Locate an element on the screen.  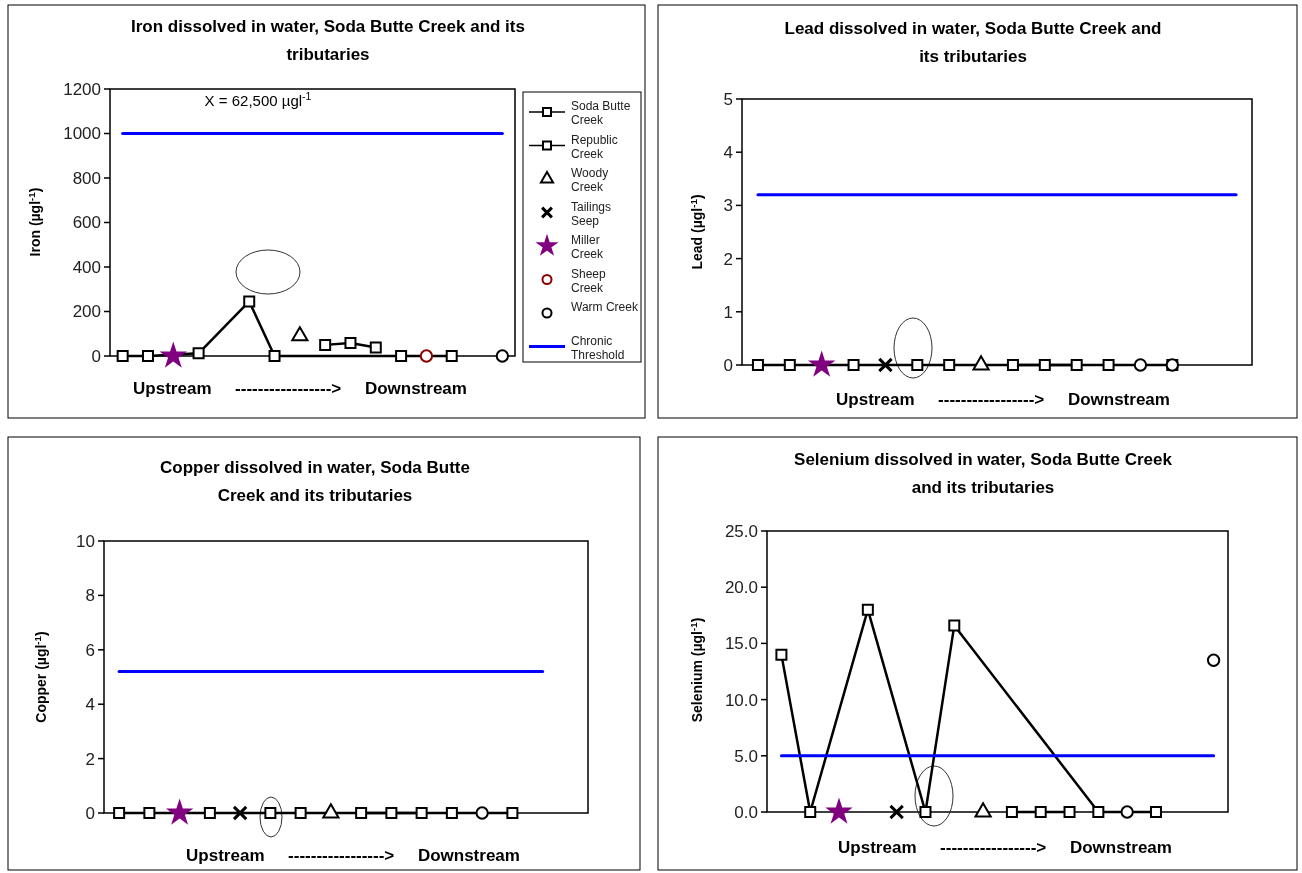
legend-label: Miller Creek is located at coordinates (588, 247).